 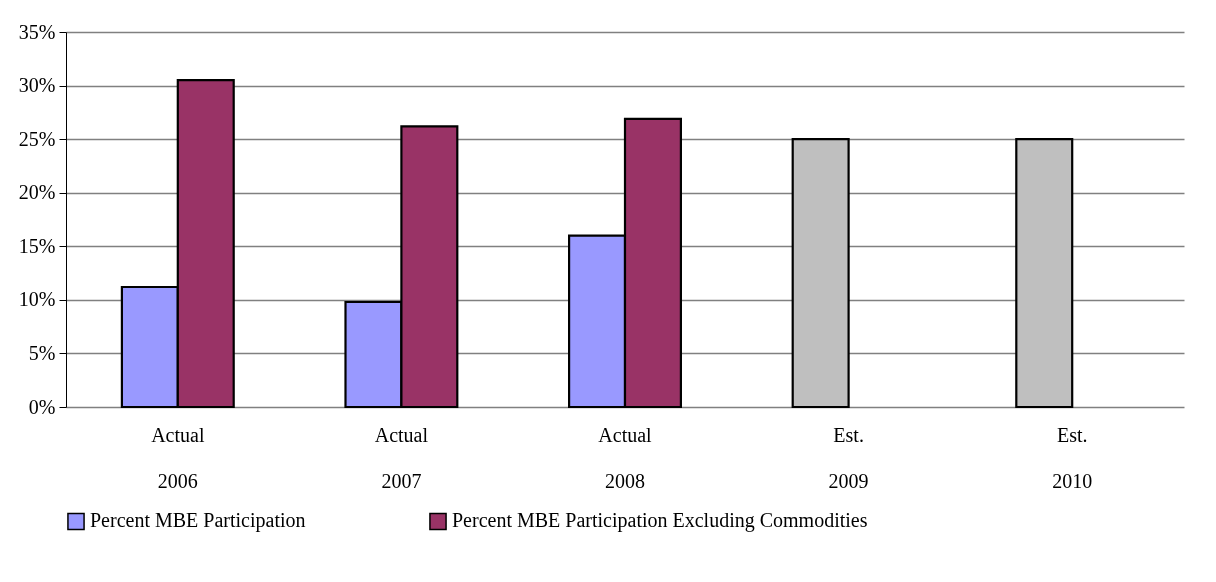 I want to click on y-tick-label: 20%, so click(x=37, y=192).